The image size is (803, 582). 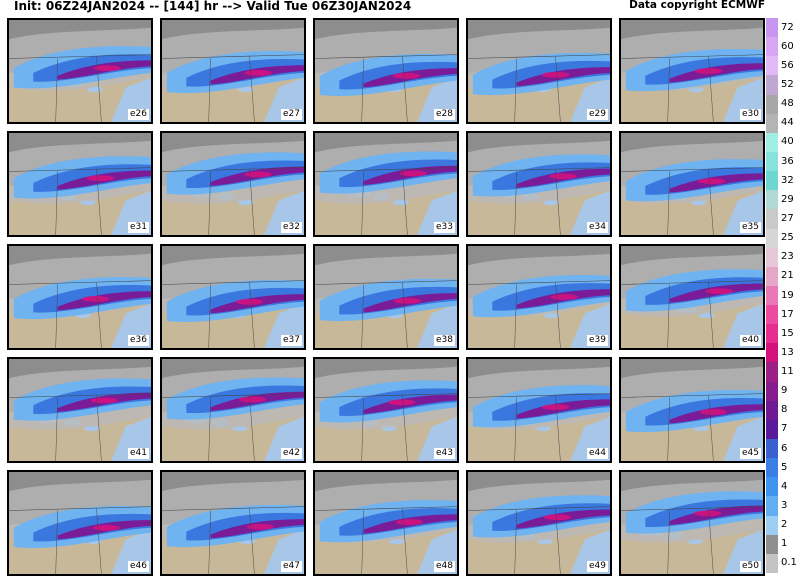 I want to click on member-label: e47, so click(x=291, y=566).